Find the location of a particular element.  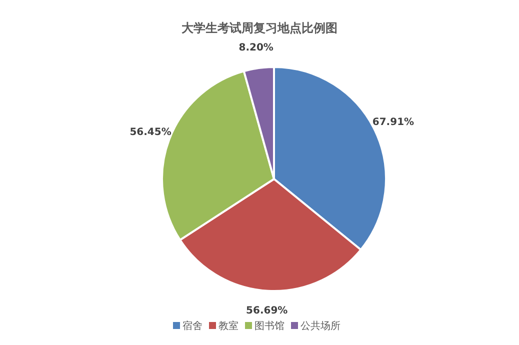

legend-label: 教室 is located at coordinates (228, 326).